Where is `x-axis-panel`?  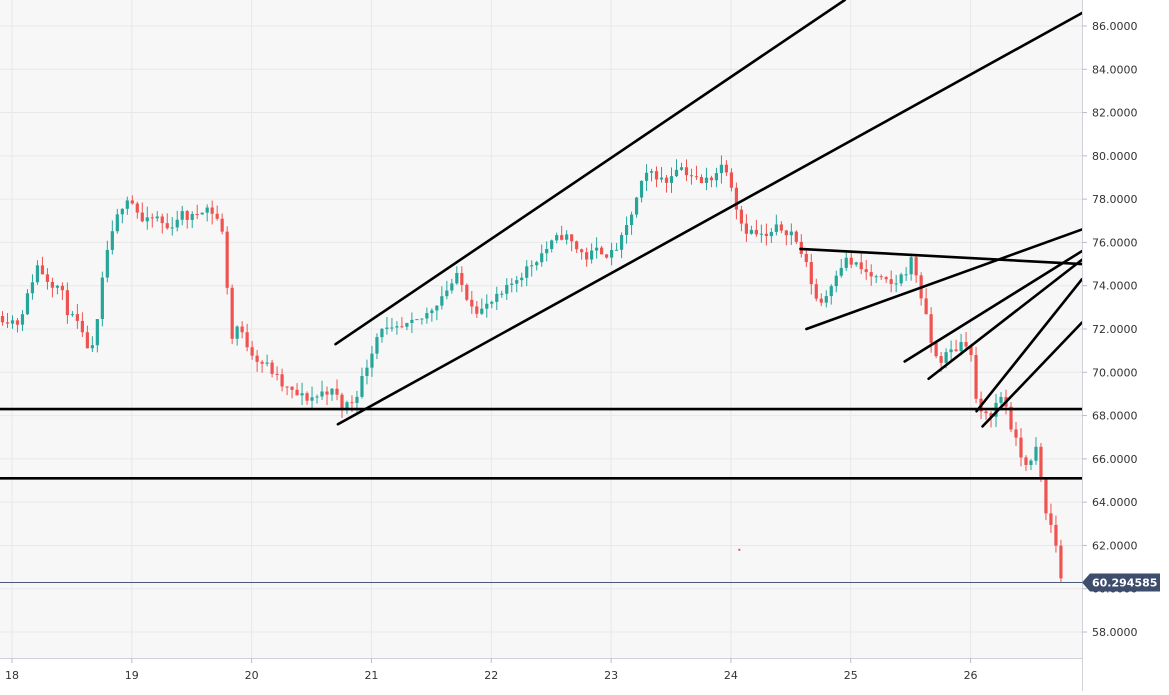 x-axis-panel is located at coordinates (541, 674).